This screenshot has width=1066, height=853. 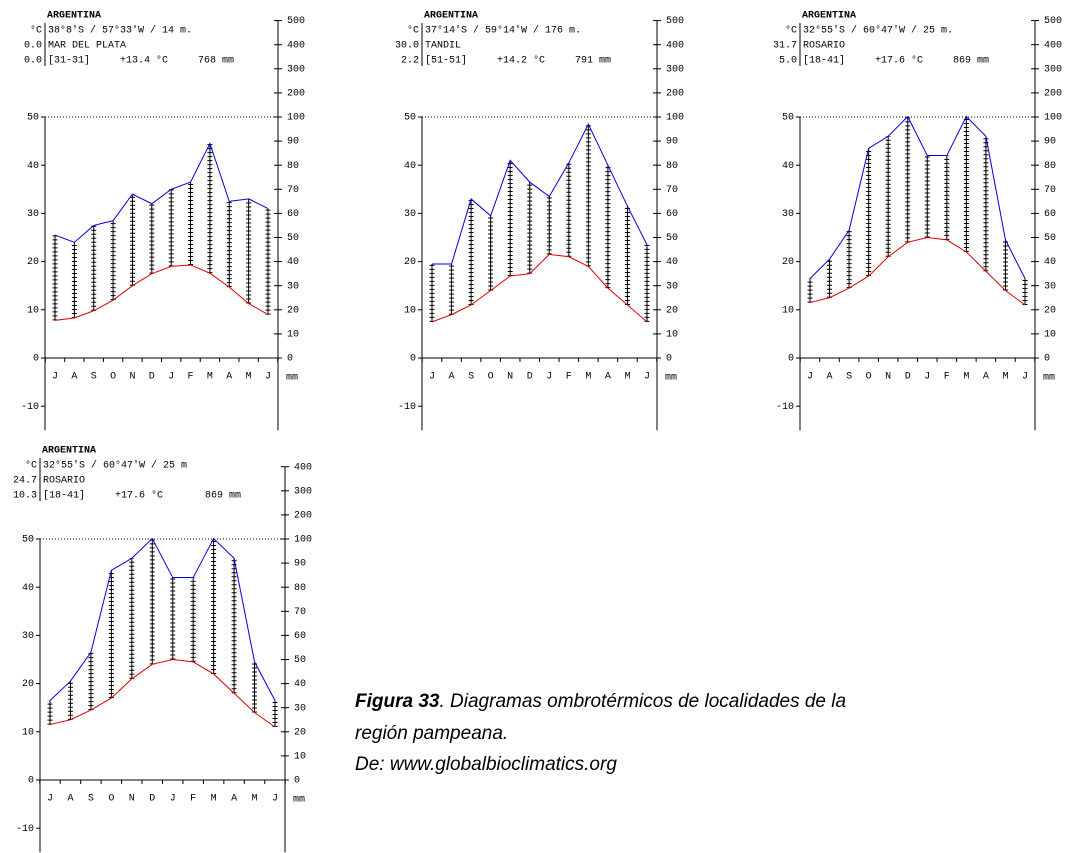 What do you see at coordinates (293, 335) in the screenshot?
I see `y2-tick-label: 10` at bounding box center [293, 335].